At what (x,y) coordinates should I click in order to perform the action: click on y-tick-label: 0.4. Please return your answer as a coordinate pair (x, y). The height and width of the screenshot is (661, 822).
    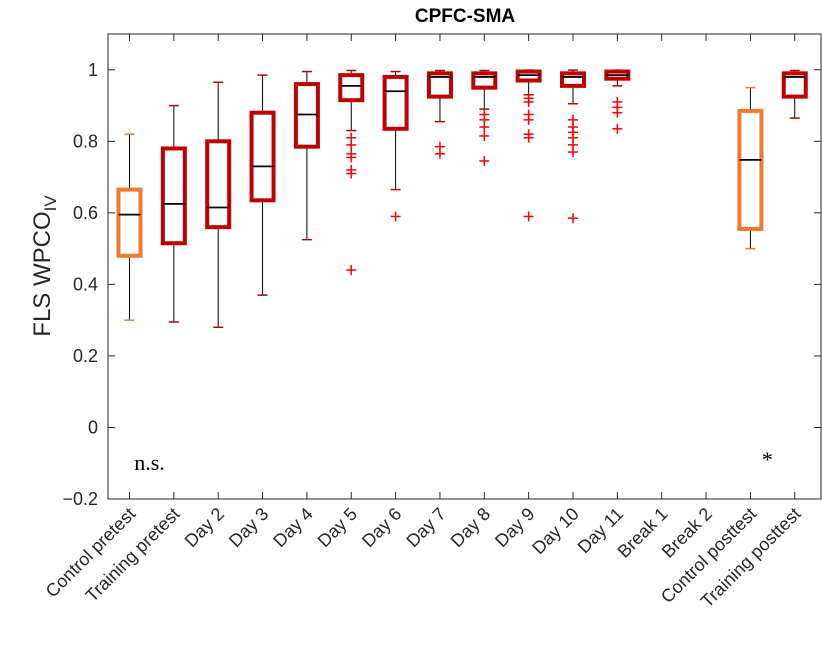
    Looking at the image, I should click on (85, 284).